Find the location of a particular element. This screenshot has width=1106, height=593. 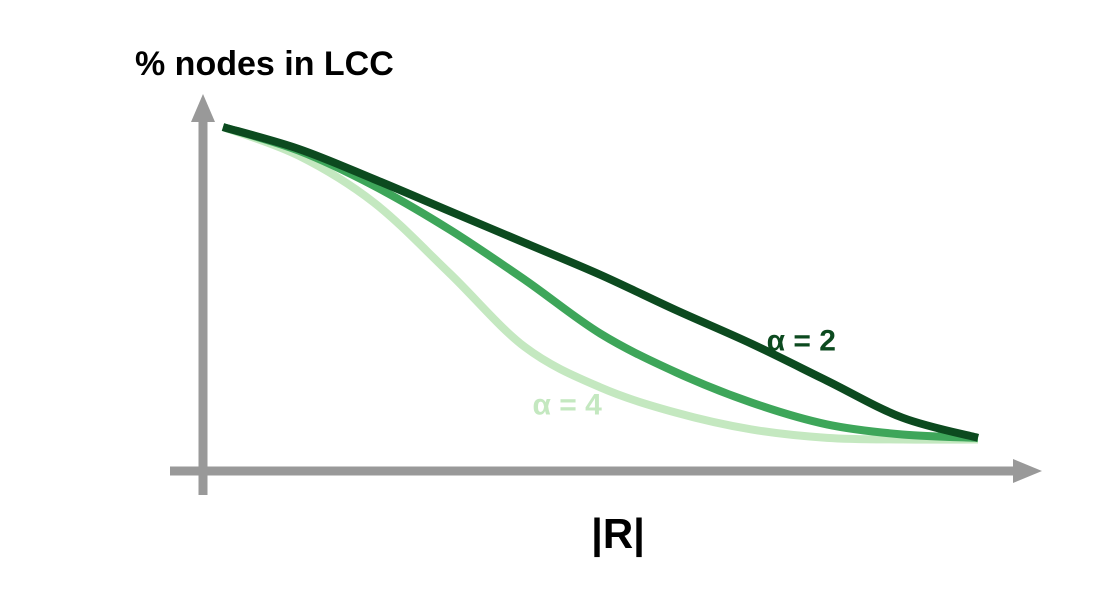

x-axis-arrow-icon is located at coordinates (1027, 471).